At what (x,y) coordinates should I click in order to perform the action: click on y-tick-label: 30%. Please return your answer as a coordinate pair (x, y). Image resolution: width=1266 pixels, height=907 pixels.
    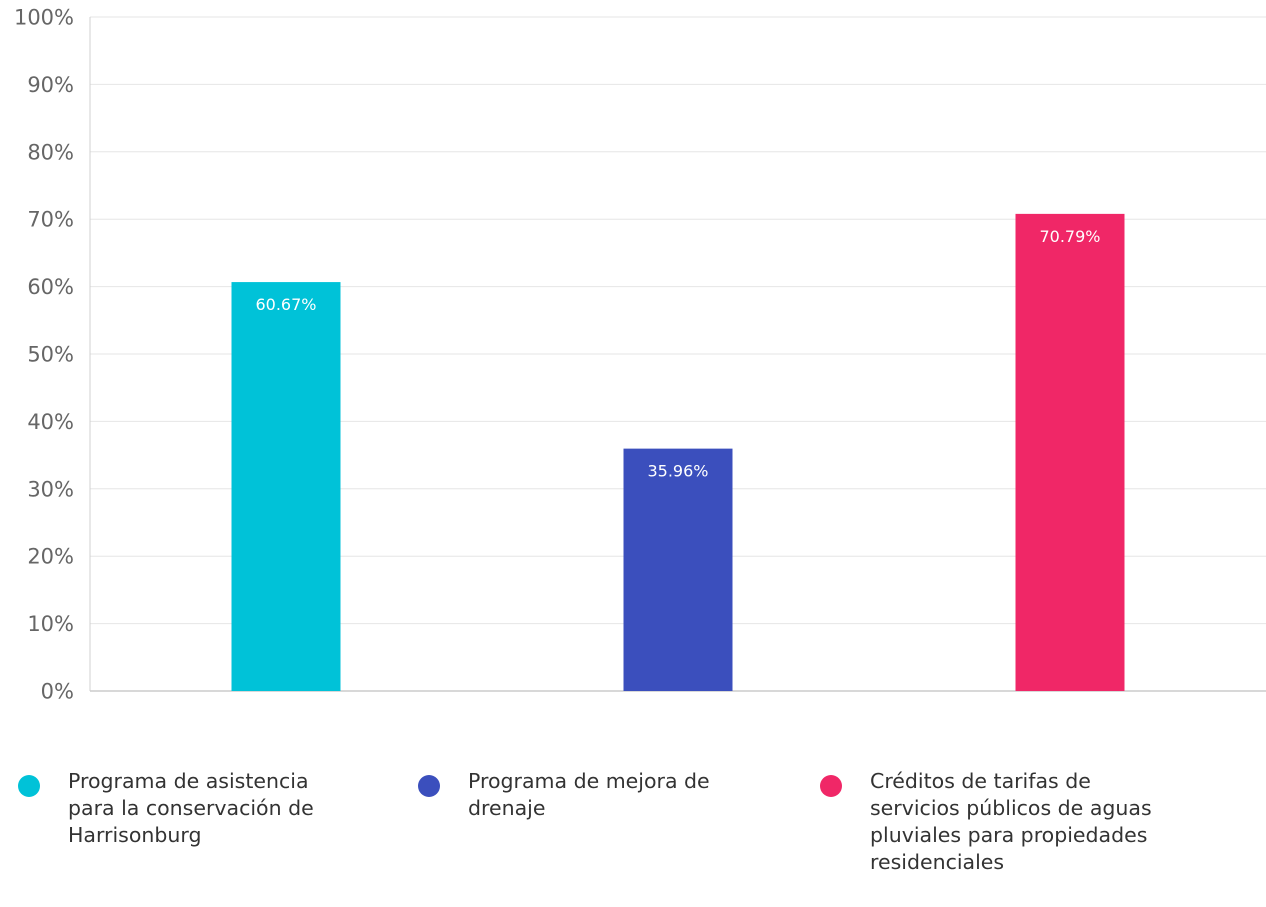
    Looking at the image, I should click on (50, 489).